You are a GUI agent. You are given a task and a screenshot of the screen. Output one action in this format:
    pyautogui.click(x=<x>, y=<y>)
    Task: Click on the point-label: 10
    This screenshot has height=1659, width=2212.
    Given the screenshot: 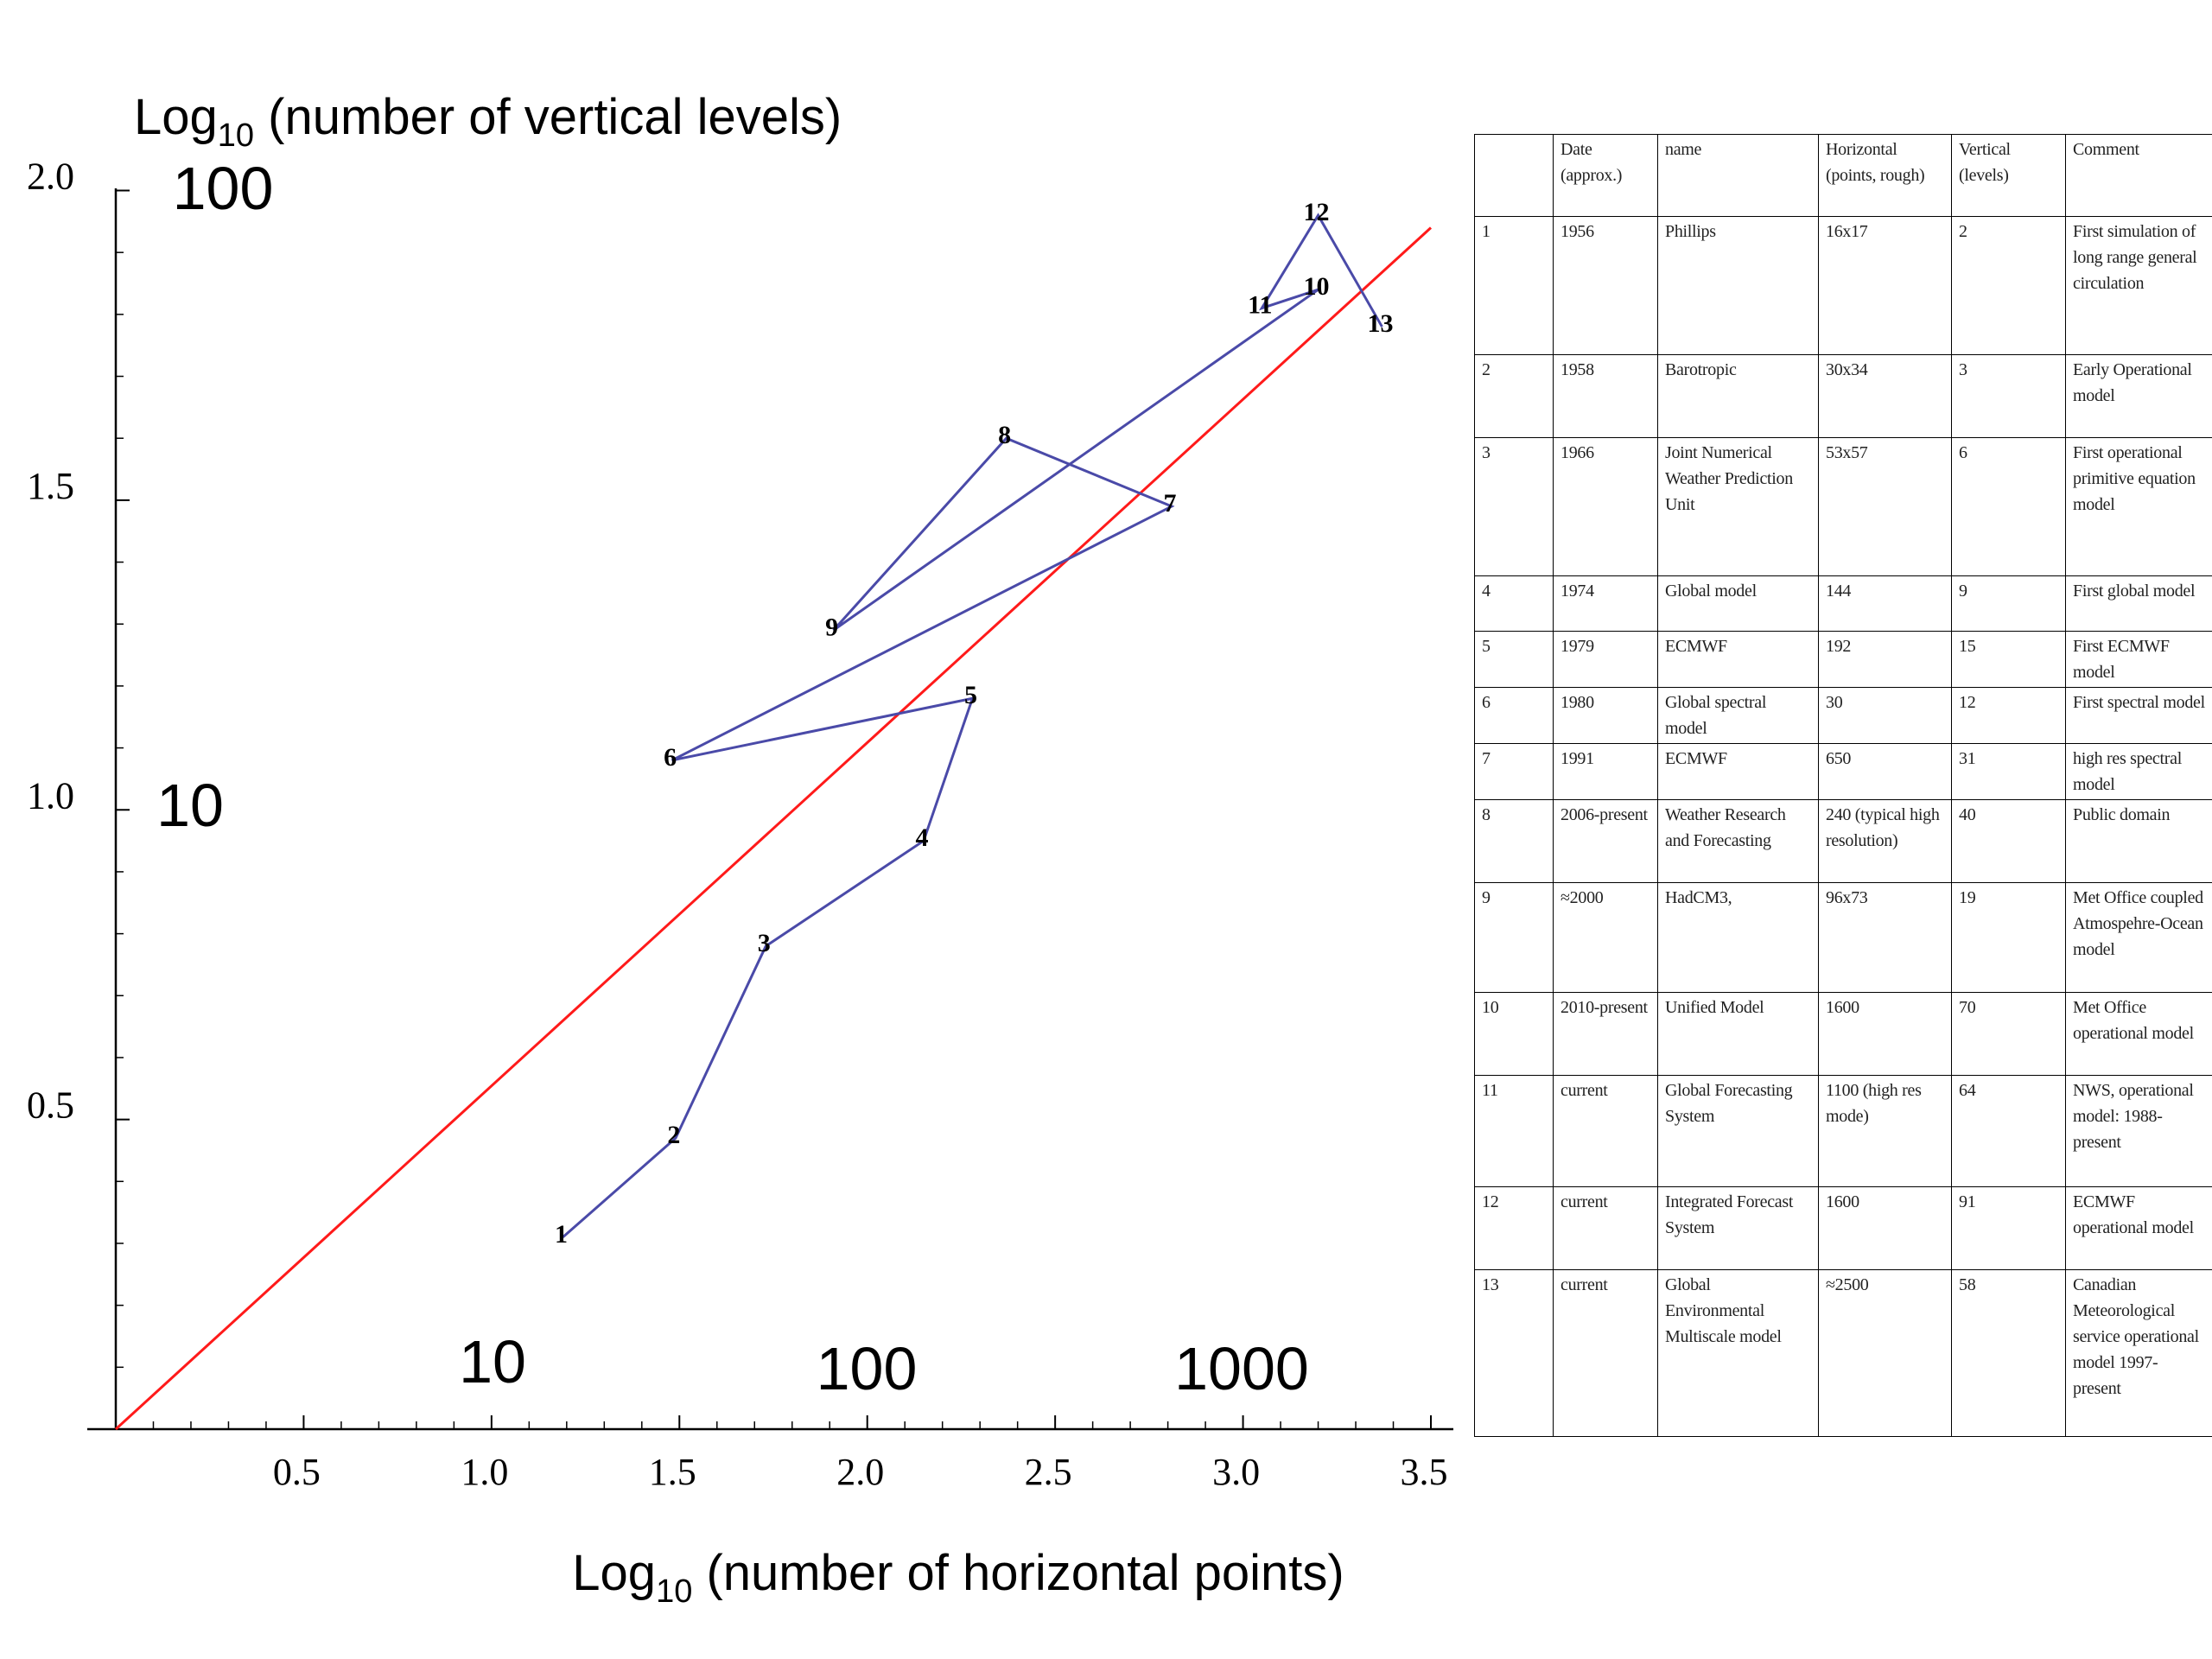 What is the action you would take?
    pyautogui.click(x=1317, y=286)
    